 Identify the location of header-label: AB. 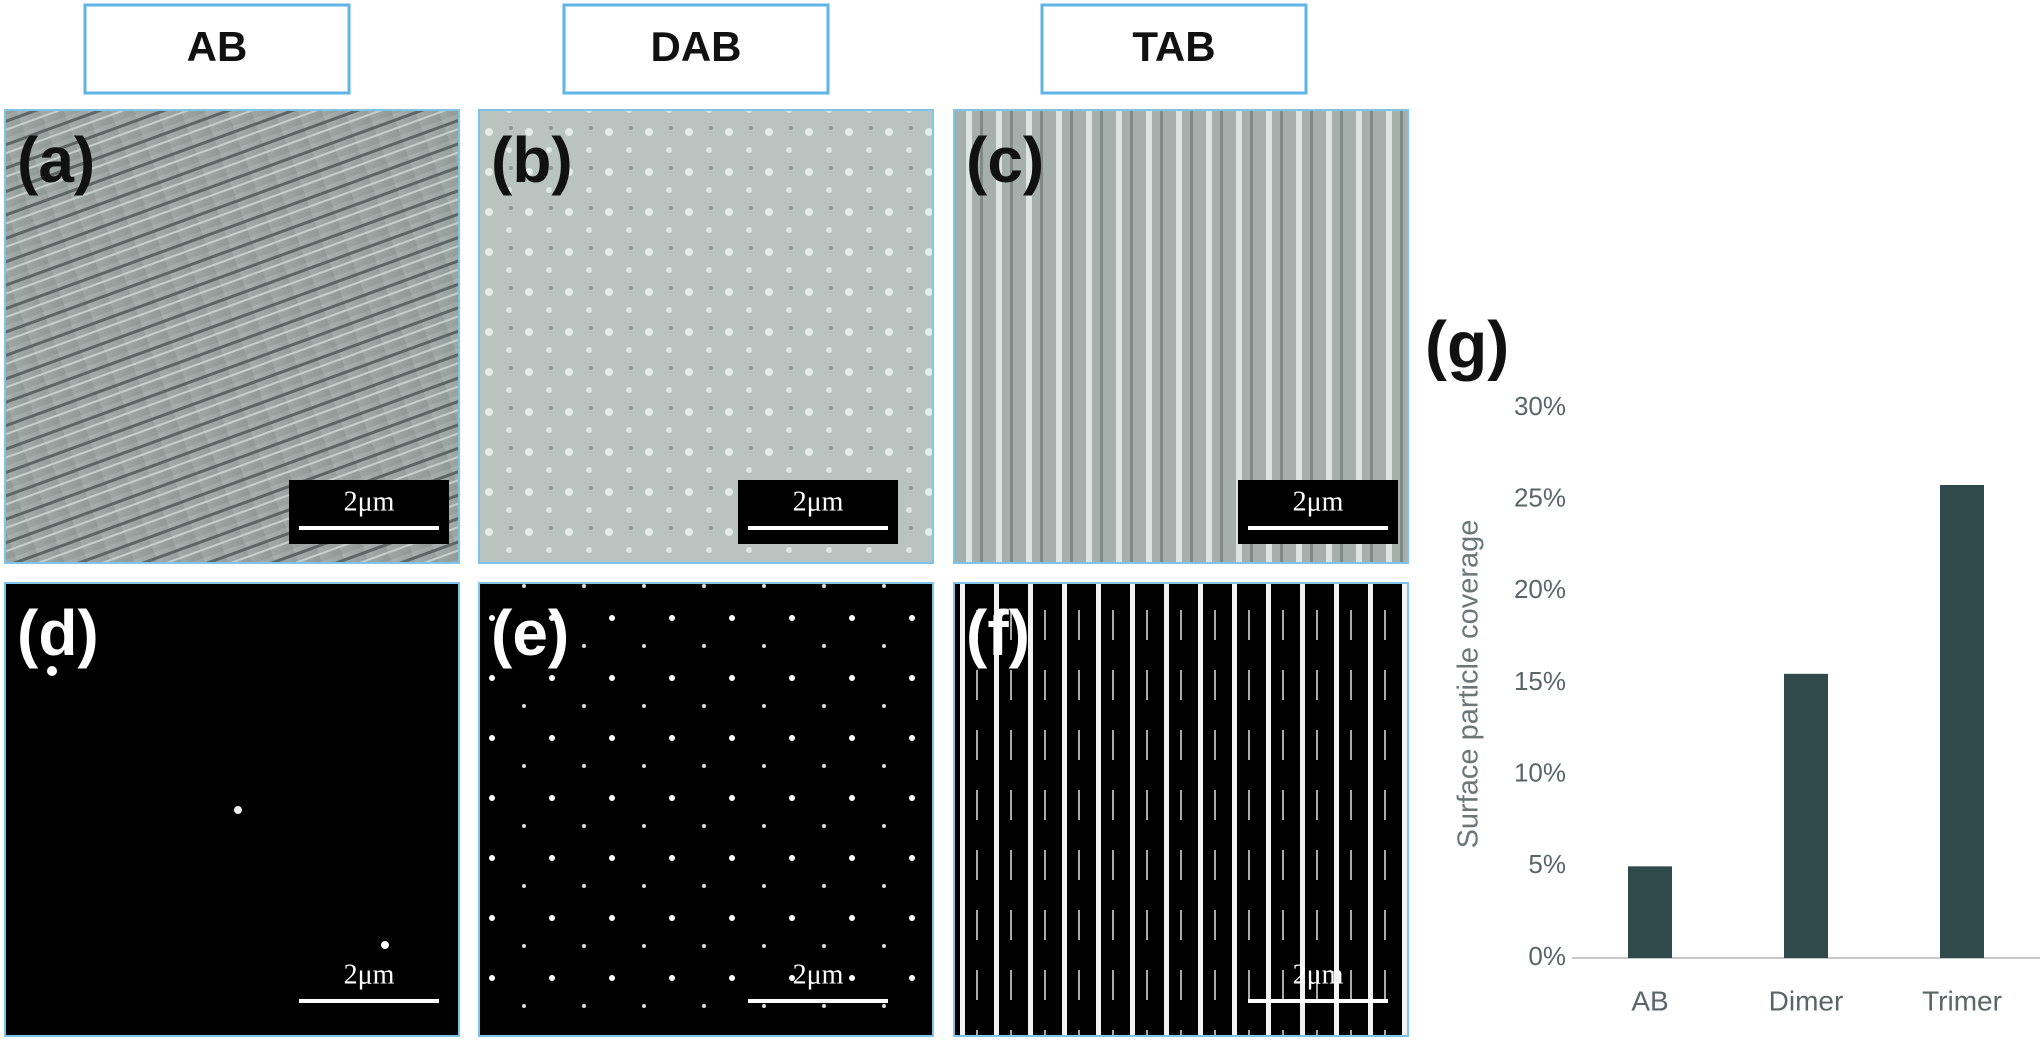
(217, 46).